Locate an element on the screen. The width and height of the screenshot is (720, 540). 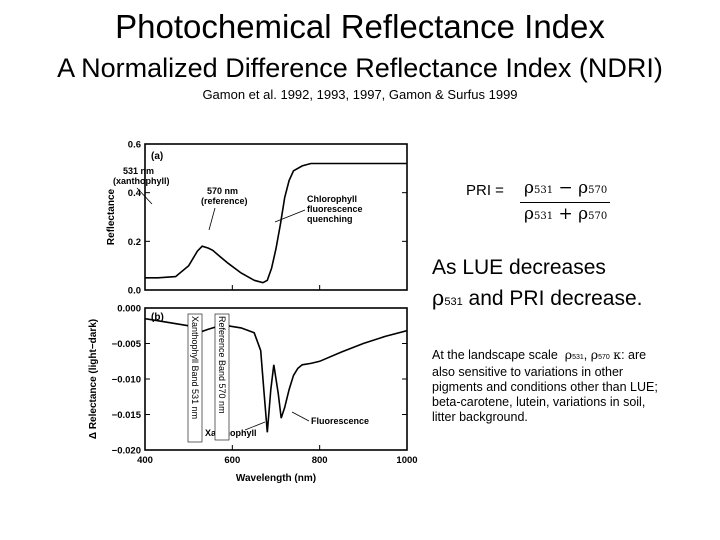
annotation-570-nm: 570 nm is located at coordinates (222, 191).